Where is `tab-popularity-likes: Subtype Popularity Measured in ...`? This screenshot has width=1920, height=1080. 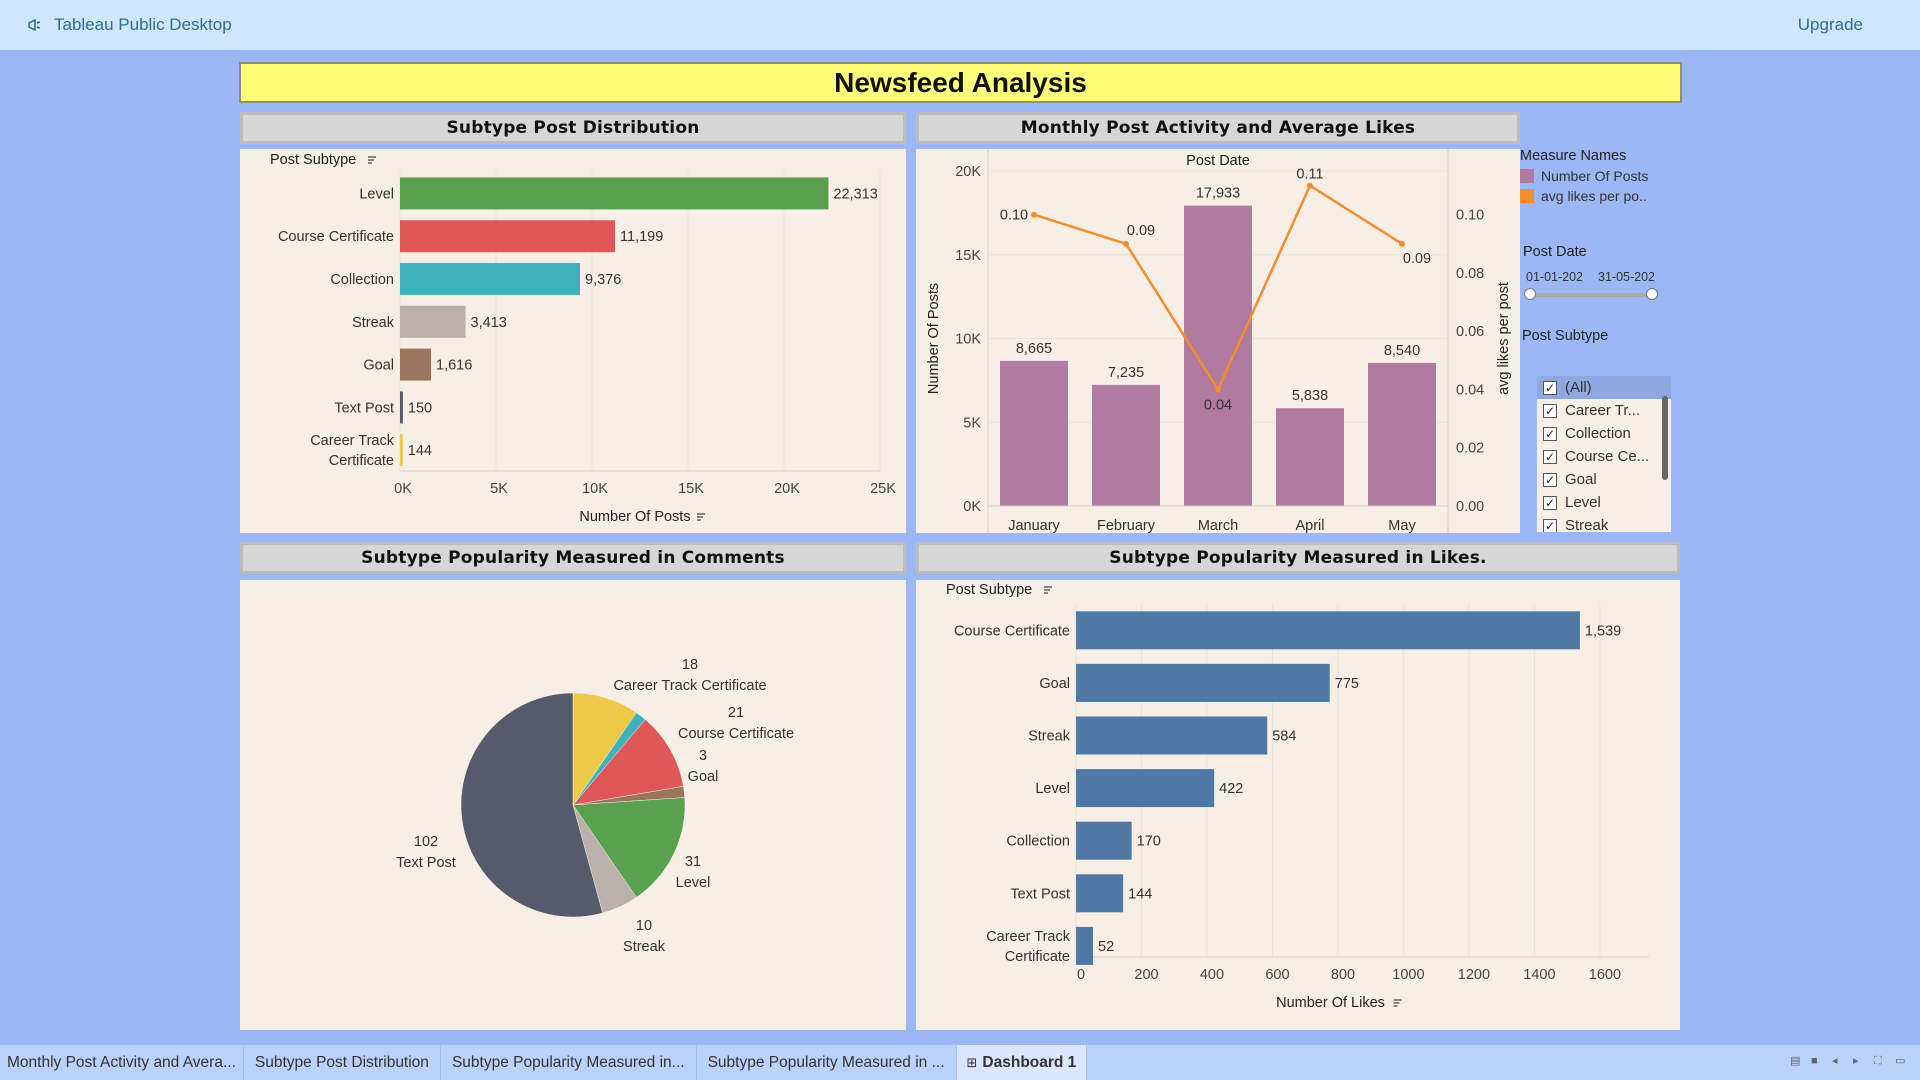
tab-popularity-likes: Subtype Popularity Measured in ... is located at coordinates (827, 1062).